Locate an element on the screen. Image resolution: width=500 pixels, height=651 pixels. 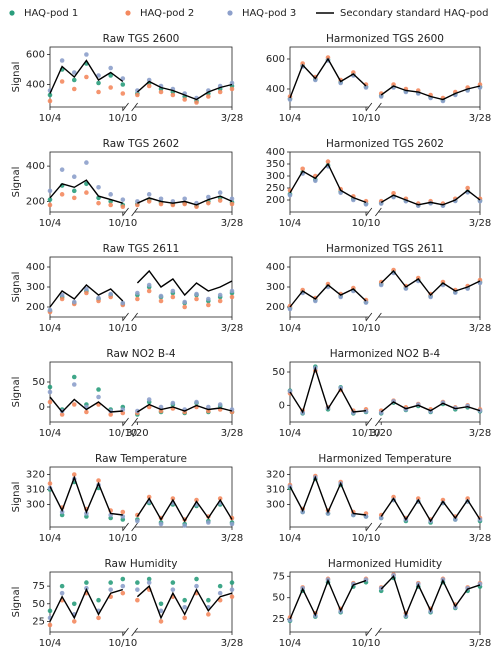
x-tick-label: 10/10 is located at coordinates (122, 118).